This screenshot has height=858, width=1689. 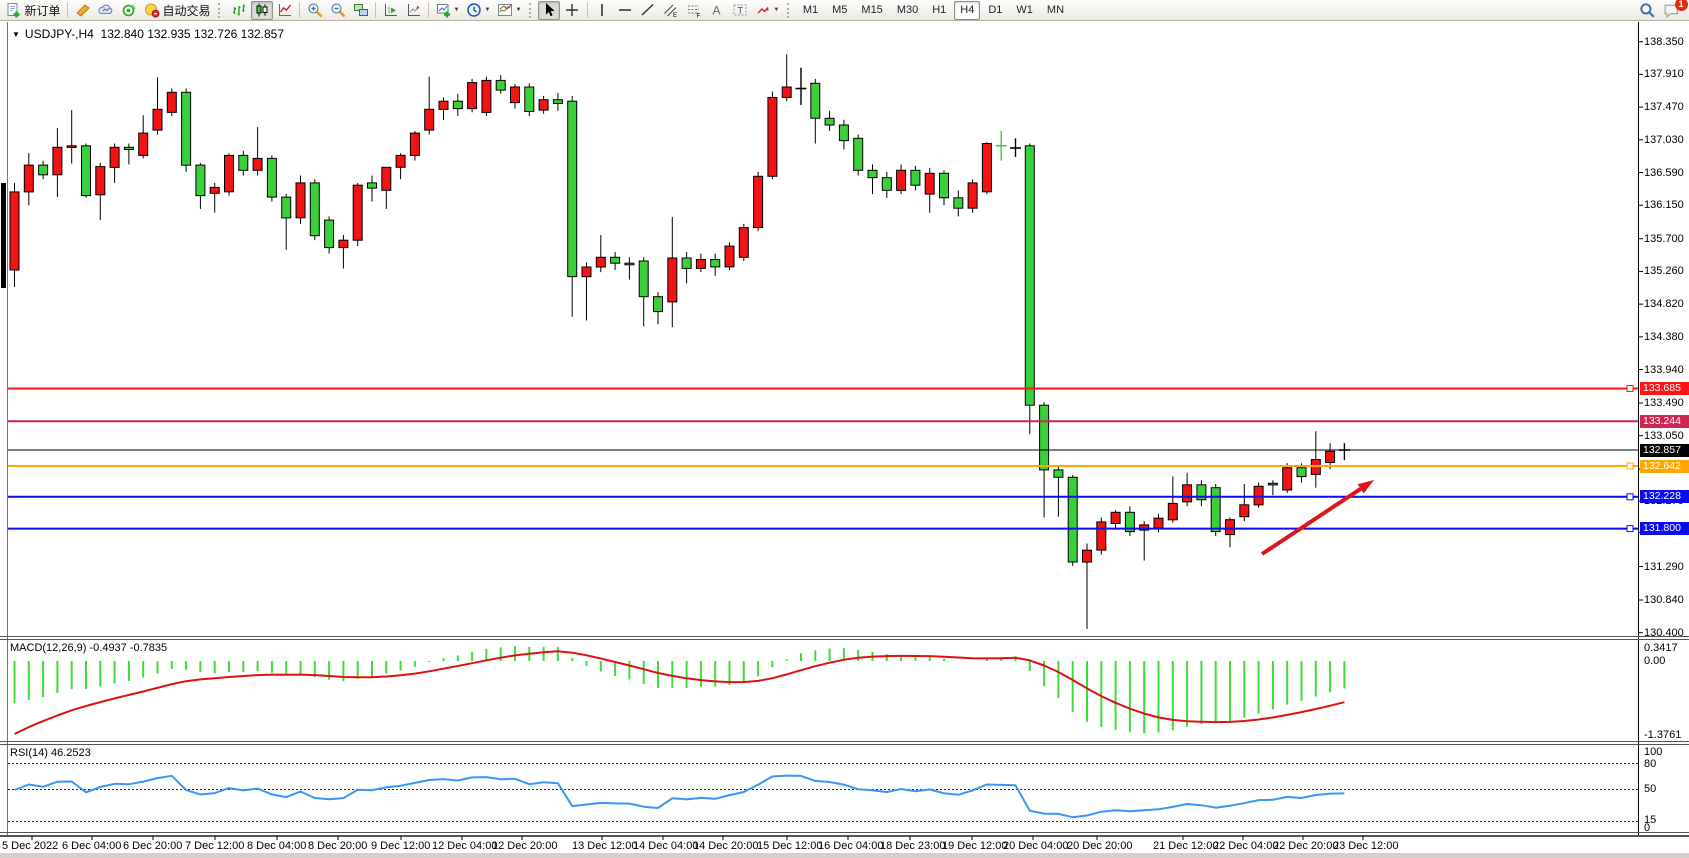 What do you see at coordinates (975, 846) in the screenshot?
I see `time-axis-label: 19 Dec 12:00` at bounding box center [975, 846].